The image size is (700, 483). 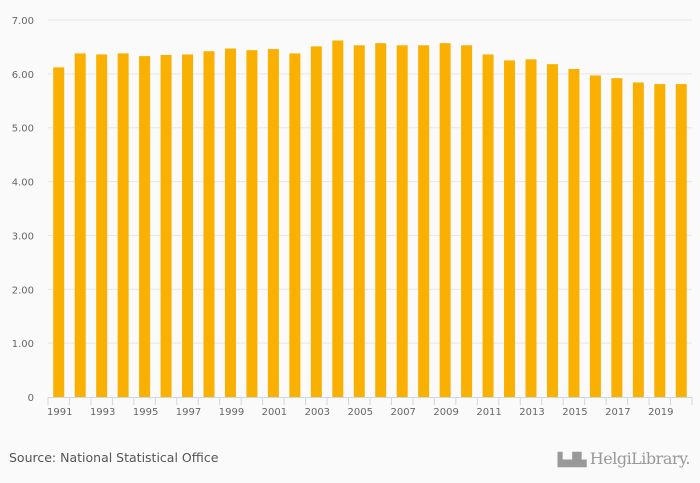 What do you see at coordinates (445, 412) in the screenshot?
I see `x-tick-label: 2009` at bounding box center [445, 412].